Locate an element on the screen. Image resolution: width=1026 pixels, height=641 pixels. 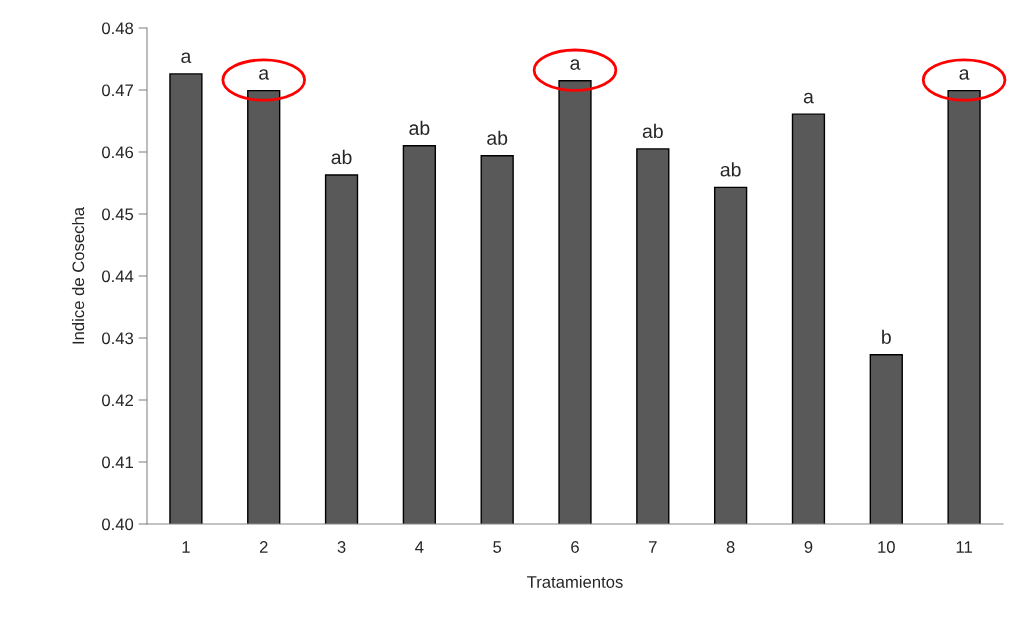
x-tick-label: 8 is located at coordinates (730, 547).